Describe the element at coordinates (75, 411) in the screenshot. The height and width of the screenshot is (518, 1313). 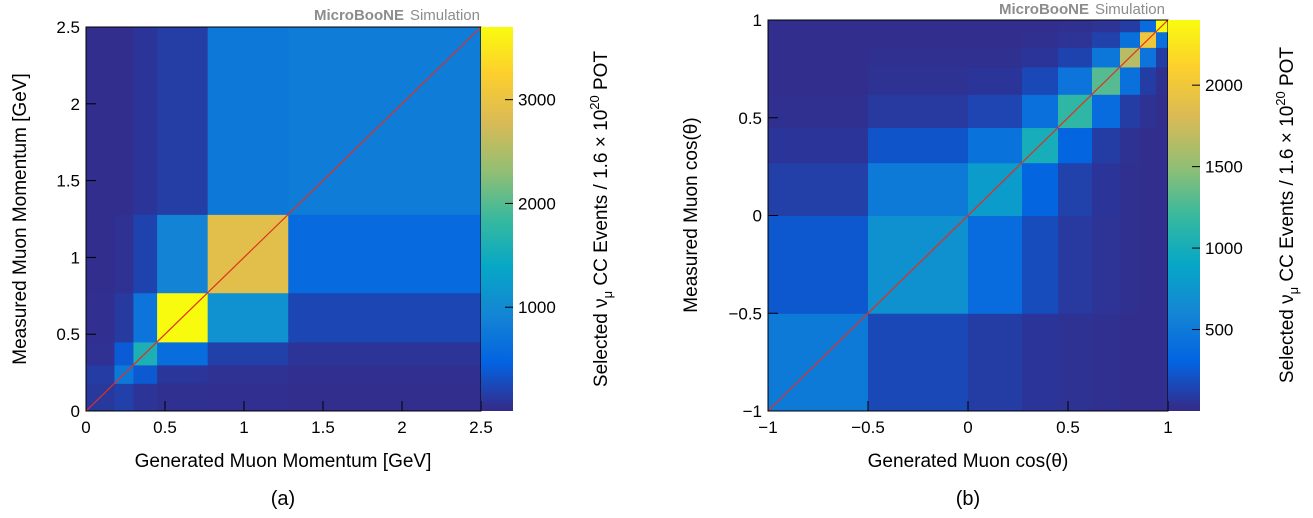
I see `y-tick-label-a-0: 0` at that location.